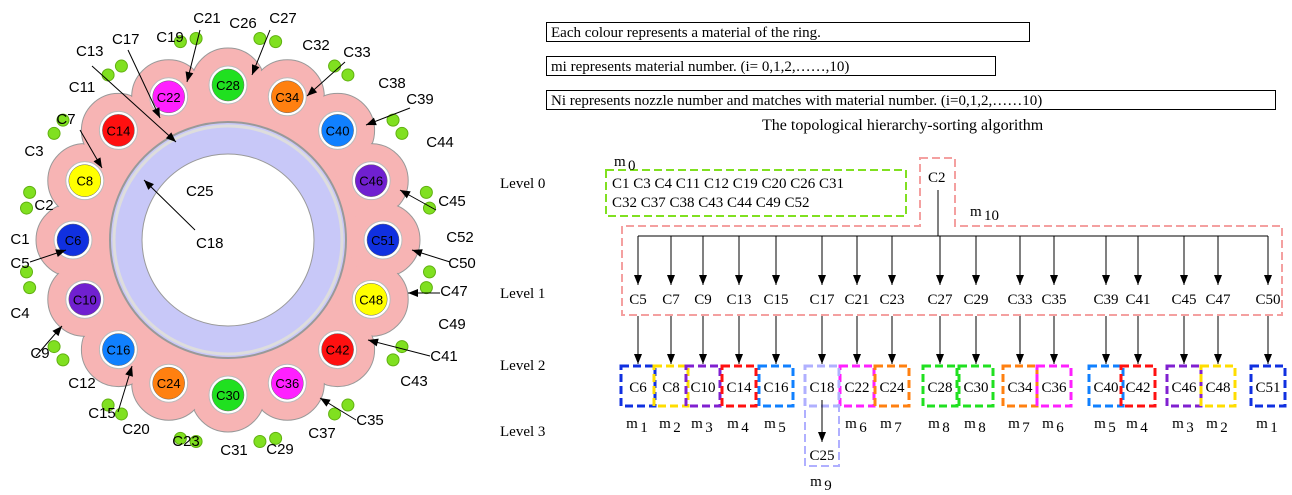 Image resolution: width=1292 pixels, height=495 pixels. I want to click on material-sub: 5, so click(1112, 428).